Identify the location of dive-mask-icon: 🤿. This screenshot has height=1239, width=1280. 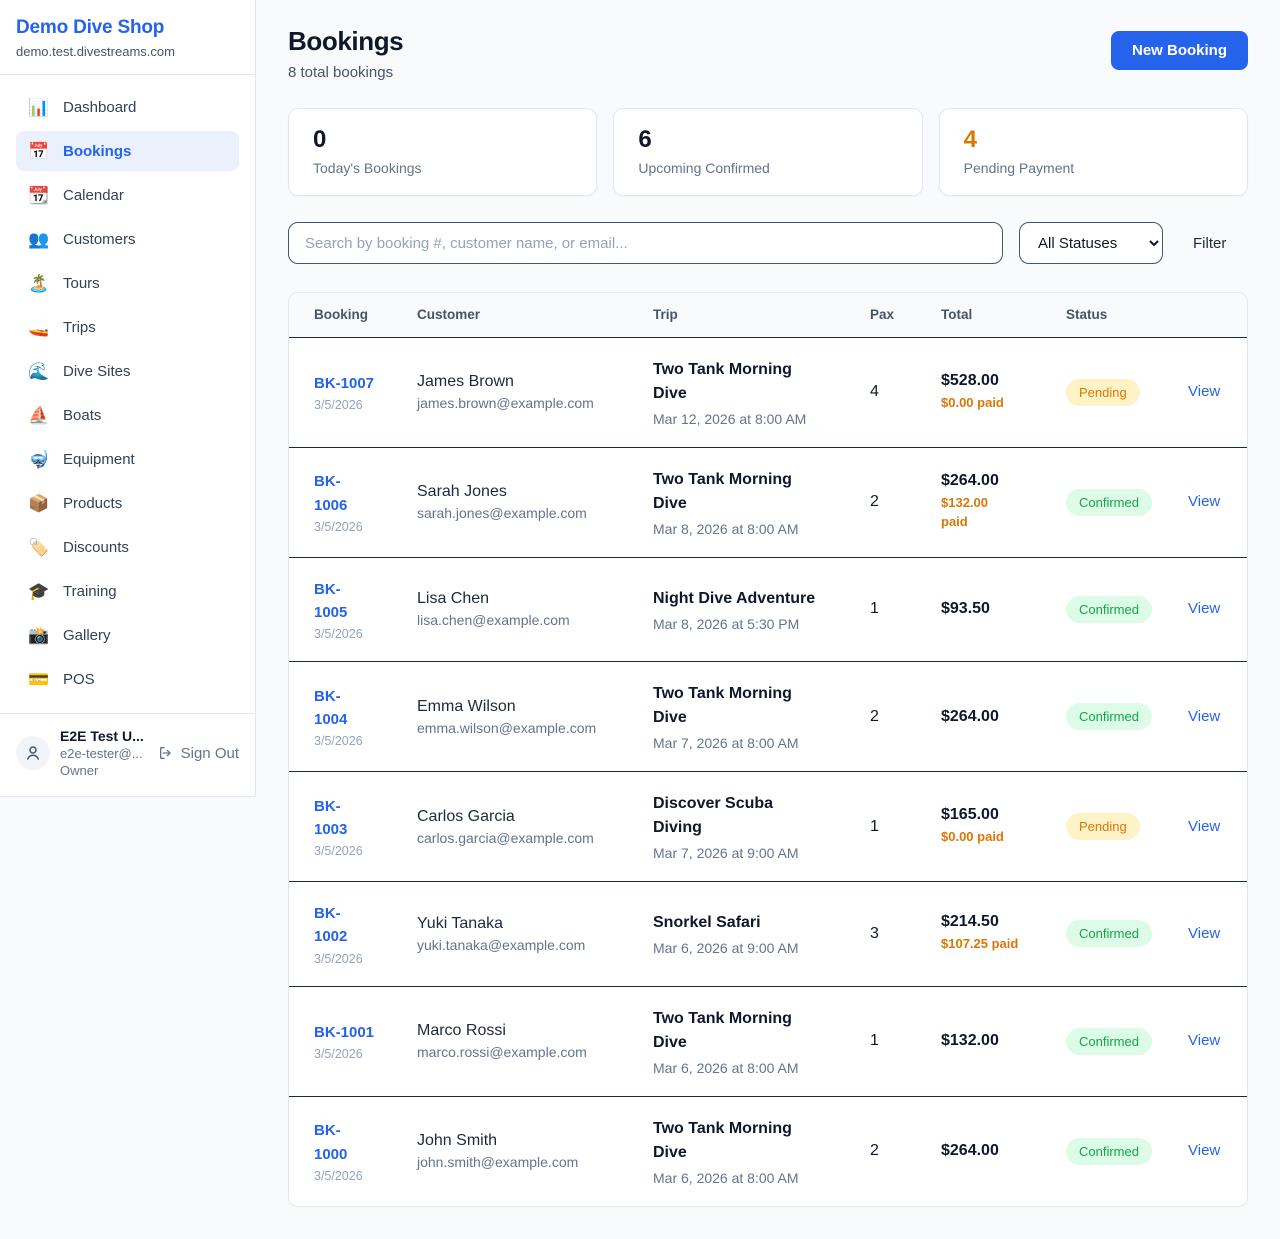
(39, 459).